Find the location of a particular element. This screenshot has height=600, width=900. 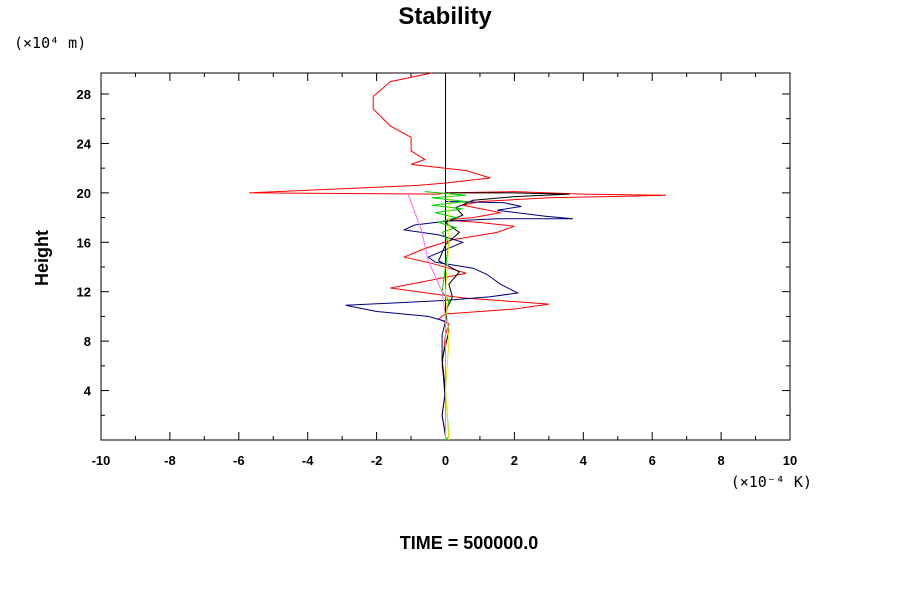

x-tick-label: 8 is located at coordinates (720, 460).